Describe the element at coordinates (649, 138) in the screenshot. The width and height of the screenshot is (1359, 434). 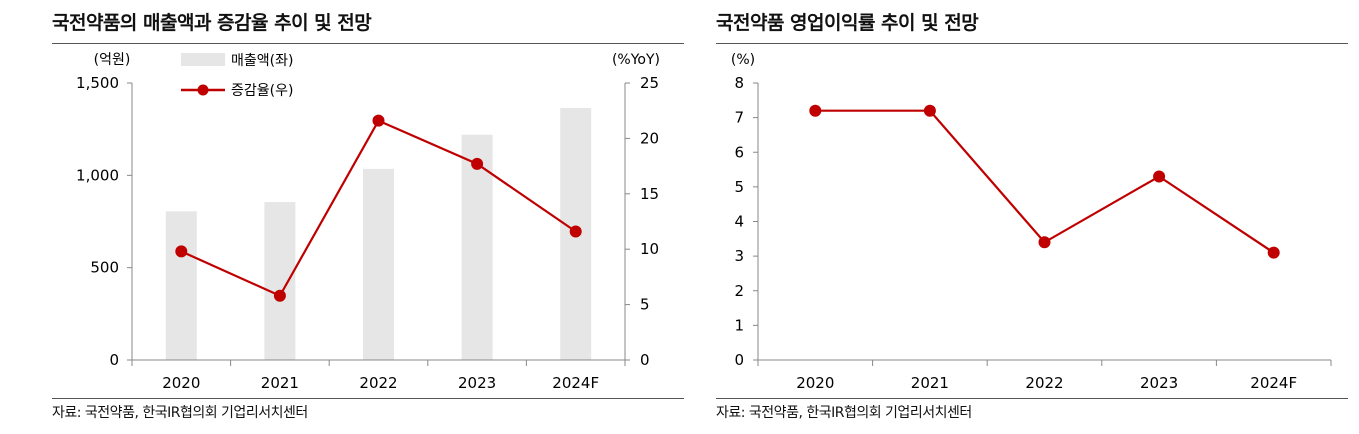
I see `right-y-tick-label: 20` at that location.